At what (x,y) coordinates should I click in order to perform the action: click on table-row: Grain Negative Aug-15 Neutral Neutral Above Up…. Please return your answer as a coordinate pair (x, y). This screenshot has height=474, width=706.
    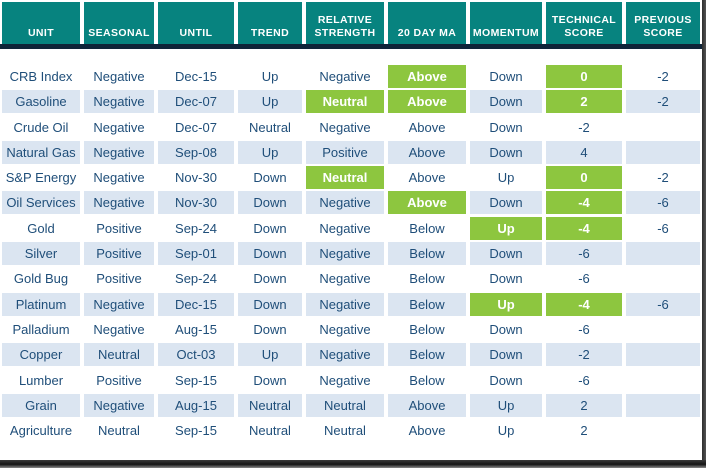
    Looking at the image, I should click on (352, 405).